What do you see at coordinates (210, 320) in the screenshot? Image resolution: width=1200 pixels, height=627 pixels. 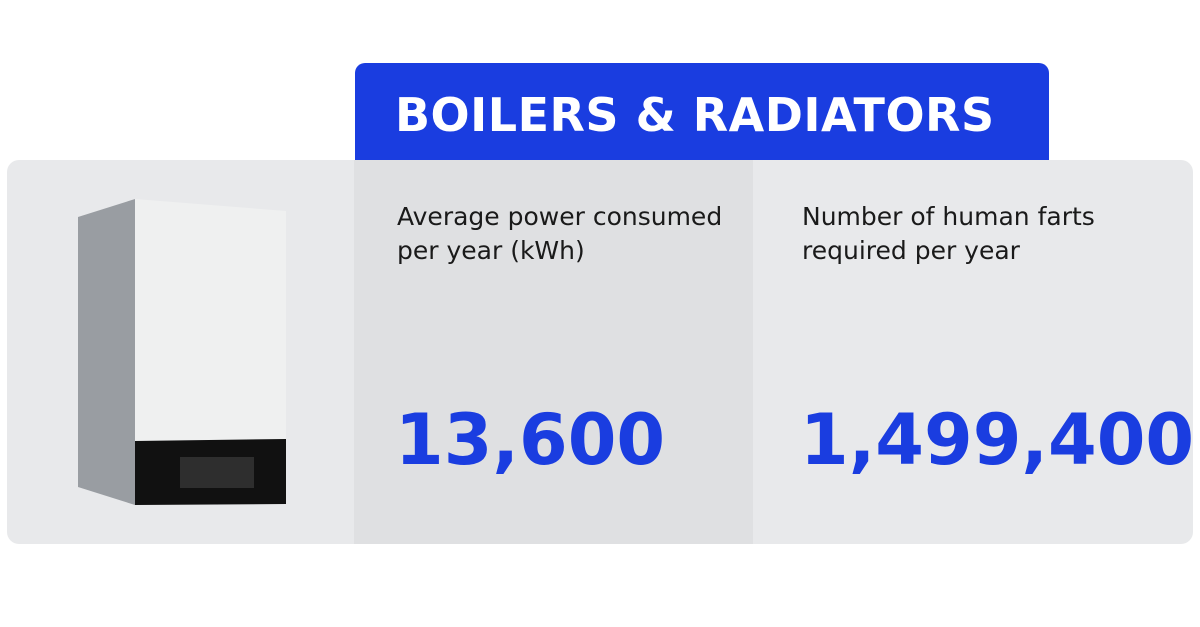 I see `boiler-front-panel` at bounding box center [210, 320].